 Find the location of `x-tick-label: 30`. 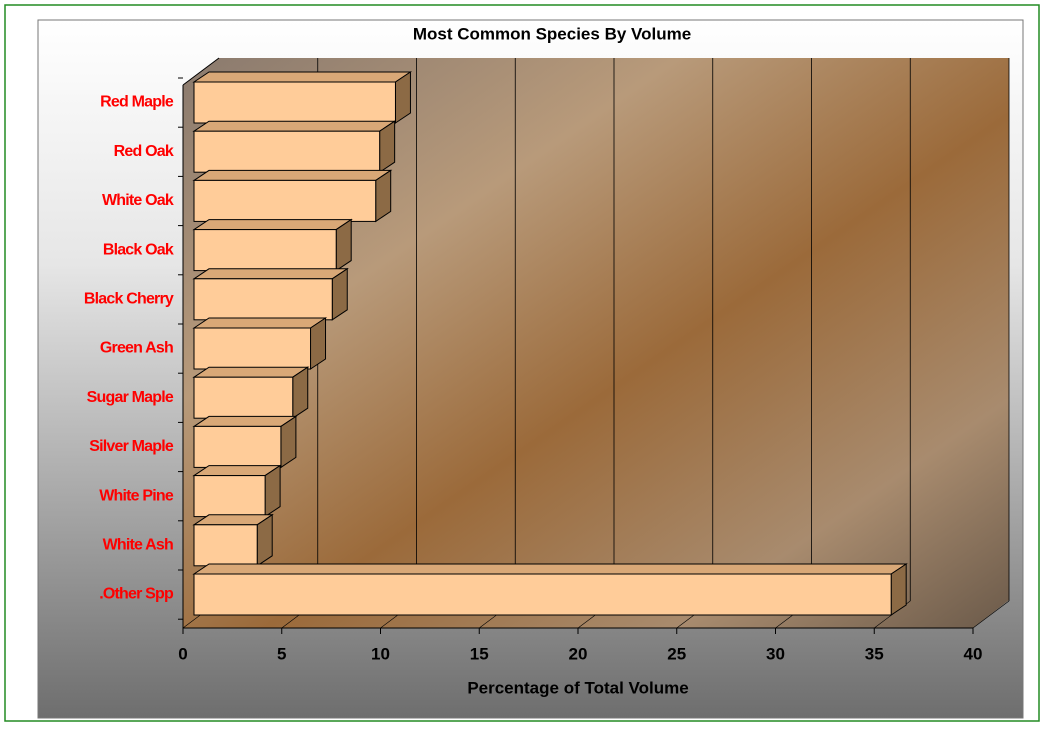

x-tick-label: 30 is located at coordinates (775, 653).